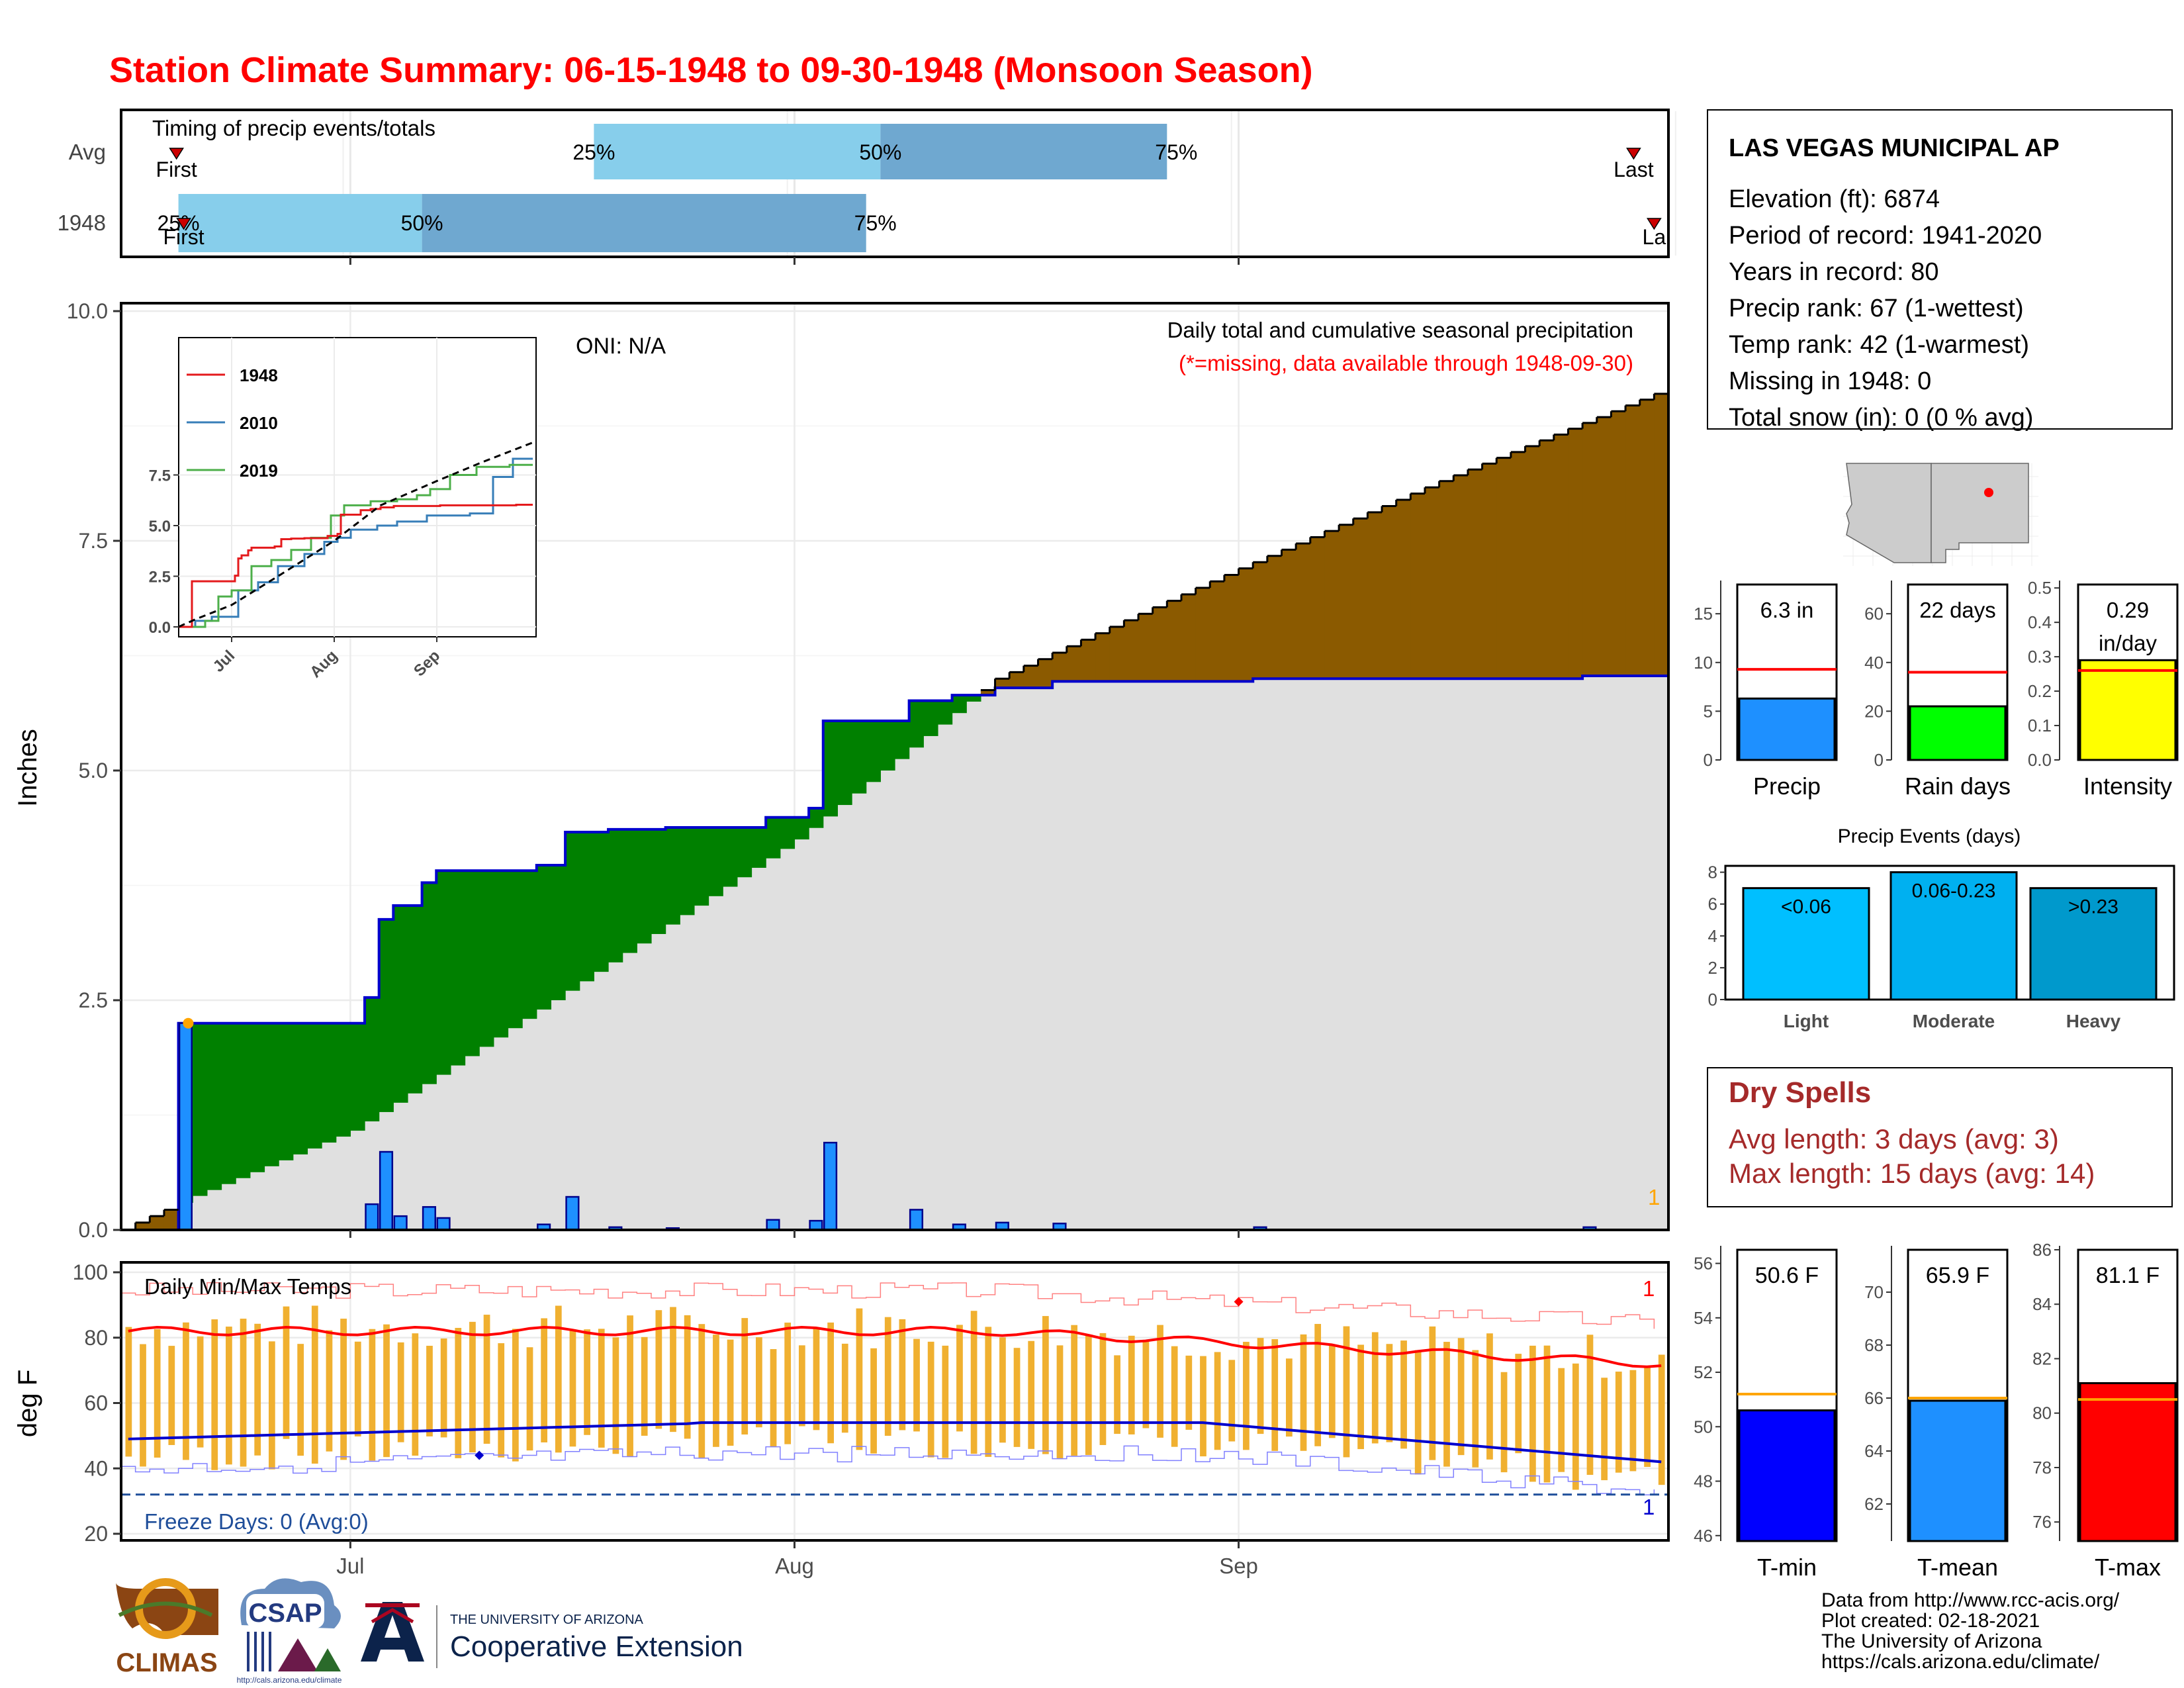  Describe the element at coordinates (1957, 1567) in the screenshot. I see `temp-summary-t-mean-name: T-mean` at that location.